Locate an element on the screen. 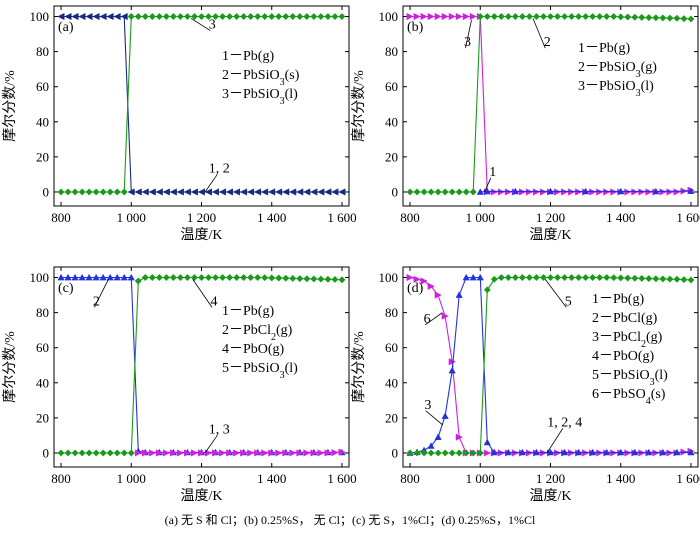  y-axis-label: 摩尔分数/% is located at coordinates (9, 367).